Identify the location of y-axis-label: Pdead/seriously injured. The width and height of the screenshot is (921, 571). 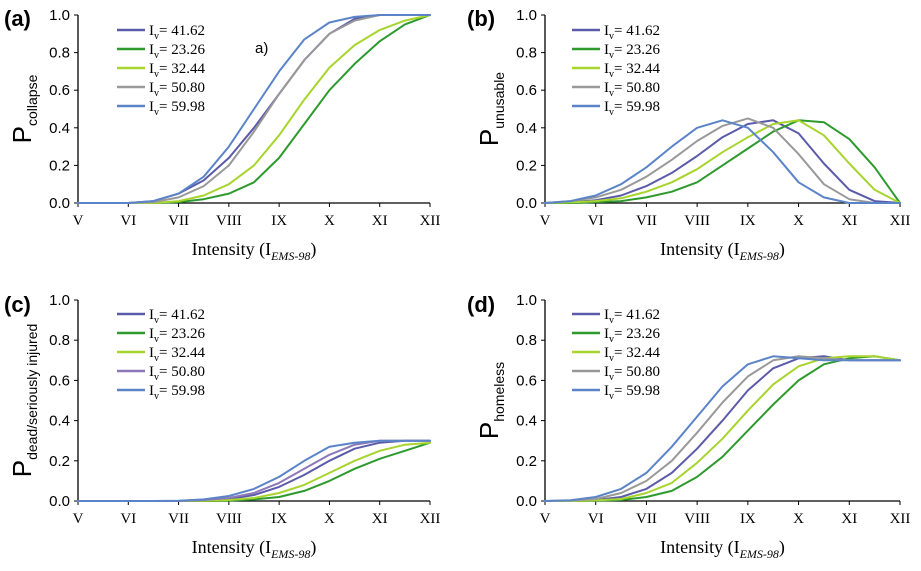
(23, 401).